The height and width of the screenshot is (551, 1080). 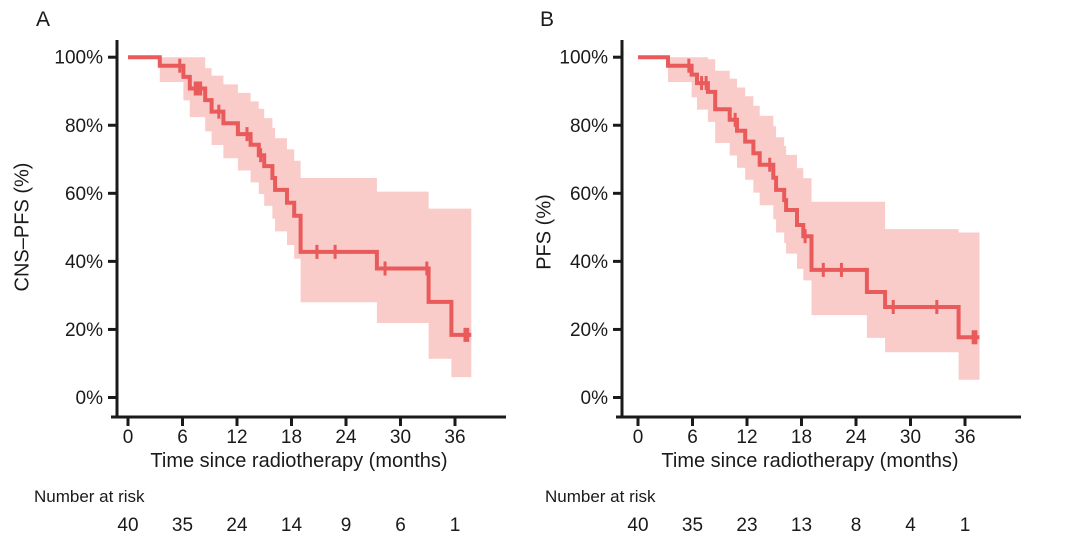 I want to click on panel-a-letter: A, so click(x=43, y=19).